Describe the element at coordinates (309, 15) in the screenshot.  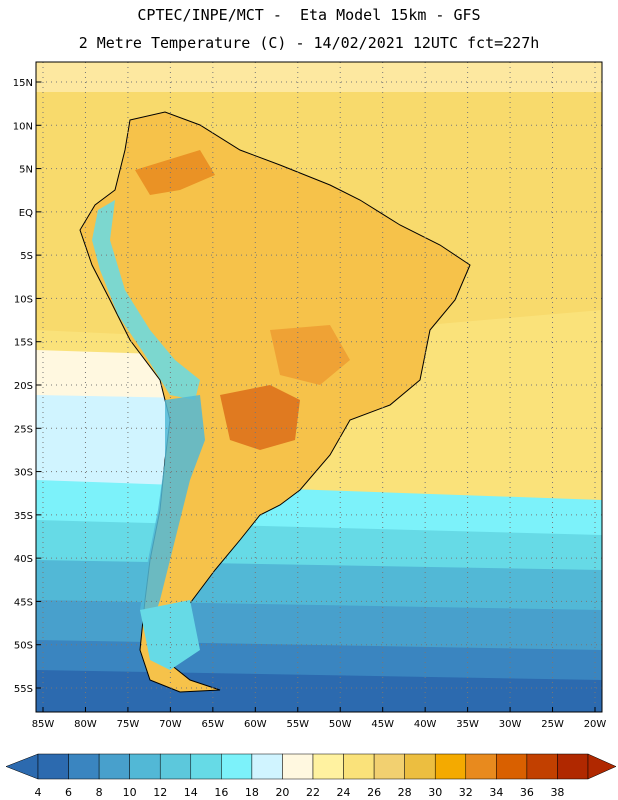
I see `title-line-1: CPTEC/INPE/MCT - Eta Model 15km - GFS` at that location.